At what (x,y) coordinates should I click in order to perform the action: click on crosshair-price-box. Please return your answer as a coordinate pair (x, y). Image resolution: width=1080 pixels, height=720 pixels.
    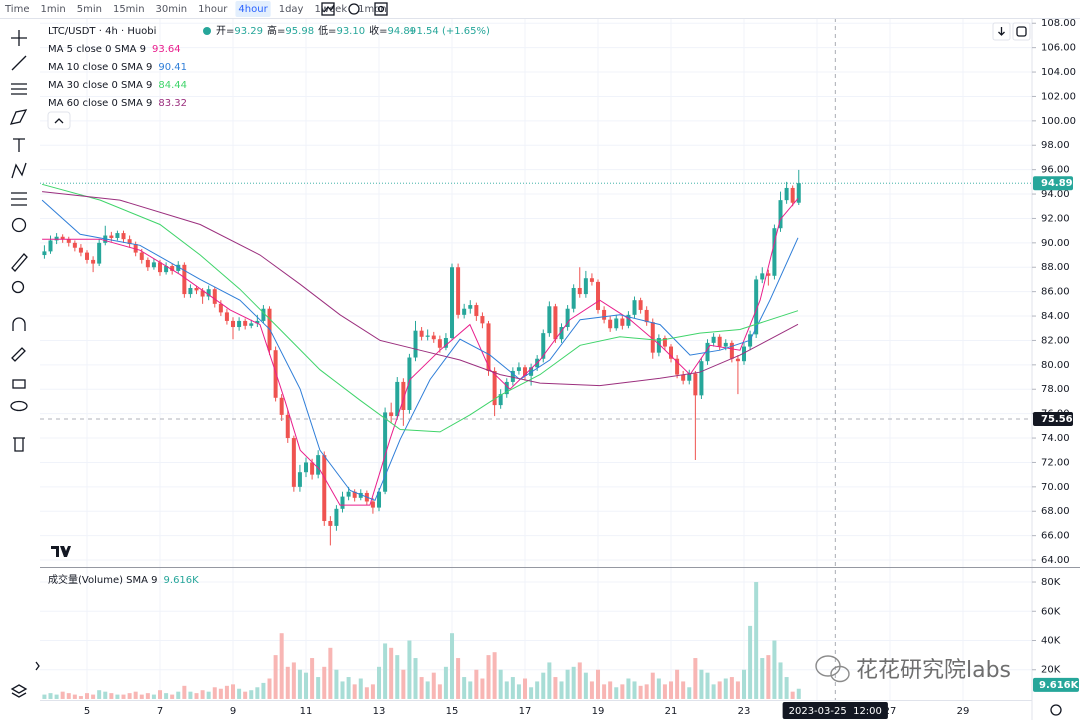
    Looking at the image, I should click on (1053, 419).